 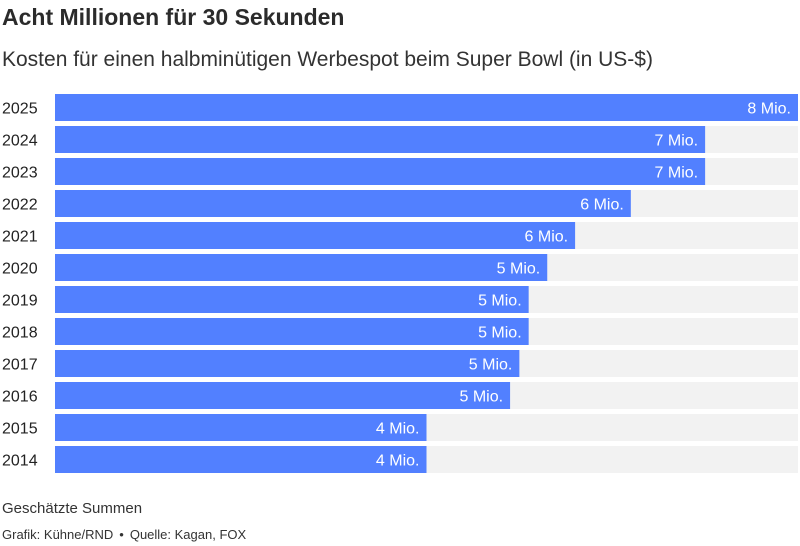 I want to click on category-label: 2018, so click(x=20, y=333).